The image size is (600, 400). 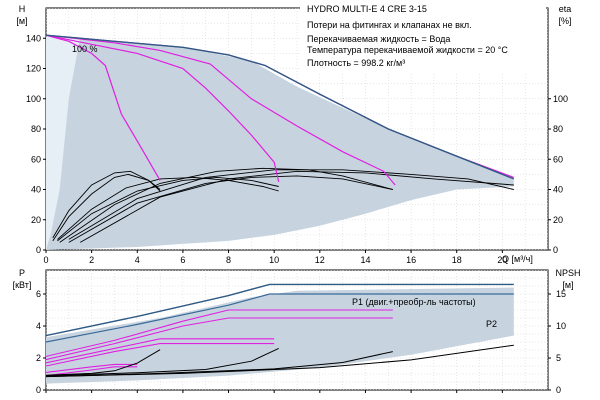 I want to click on note-liquid: Перекачиваемая жидкость = Вода, so click(x=378, y=39).